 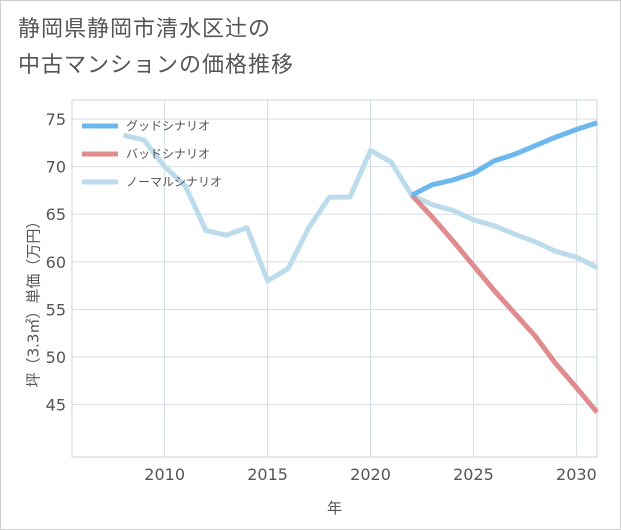 What do you see at coordinates (56, 167) in the screenshot?
I see `y-tick-label: 70` at bounding box center [56, 167].